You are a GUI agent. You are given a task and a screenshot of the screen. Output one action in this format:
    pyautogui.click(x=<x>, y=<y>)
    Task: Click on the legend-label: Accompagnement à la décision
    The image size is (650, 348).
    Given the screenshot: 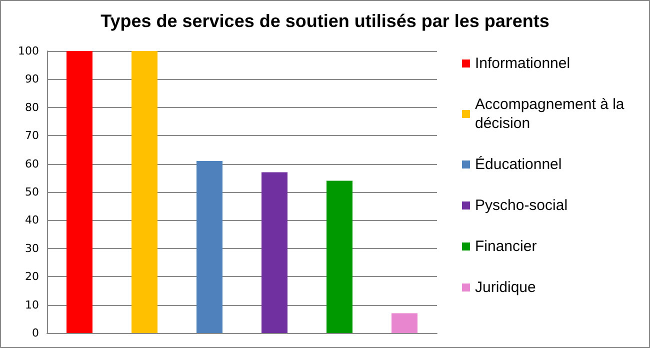 What is the action you would take?
    pyautogui.click(x=551, y=114)
    